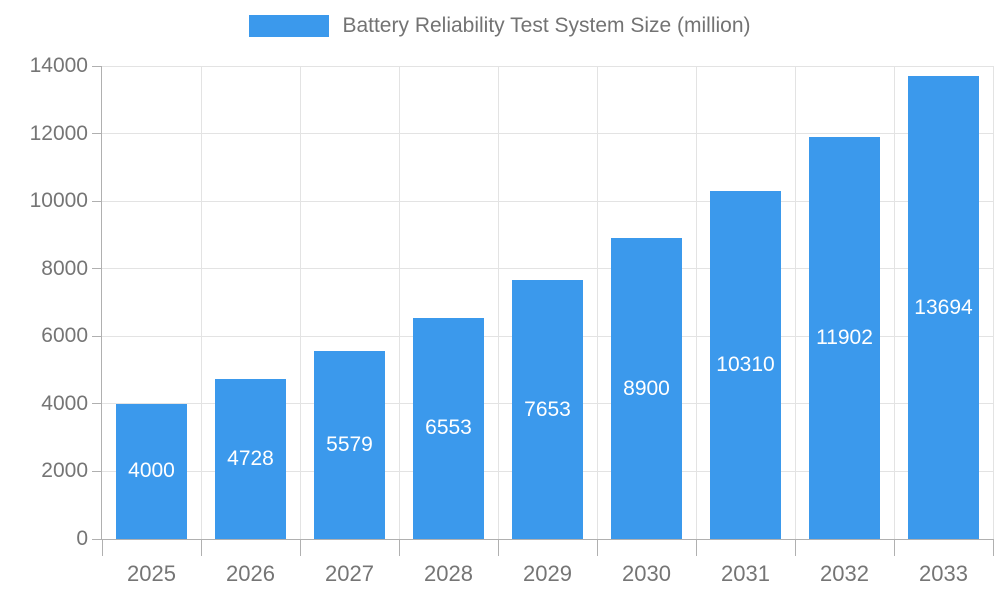 The image size is (1000, 600). I want to click on x-tick-label-2031: 2031, so click(745, 573).